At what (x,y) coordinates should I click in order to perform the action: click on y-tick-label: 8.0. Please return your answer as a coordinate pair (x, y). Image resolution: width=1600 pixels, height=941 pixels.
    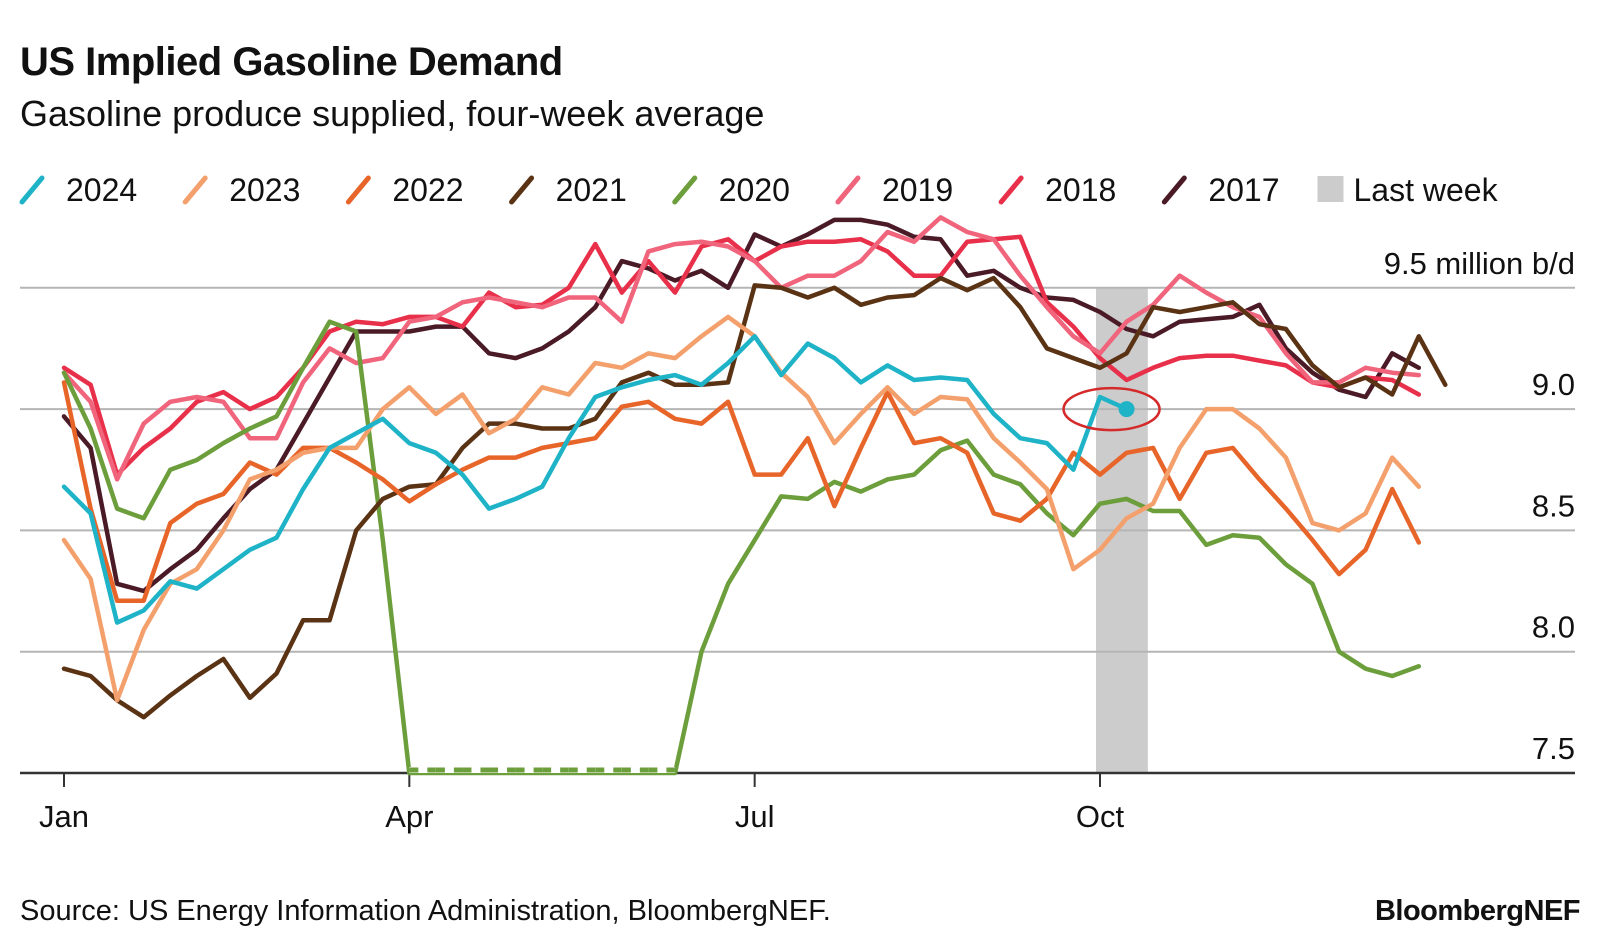
    Looking at the image, I should click on (1553, 627).